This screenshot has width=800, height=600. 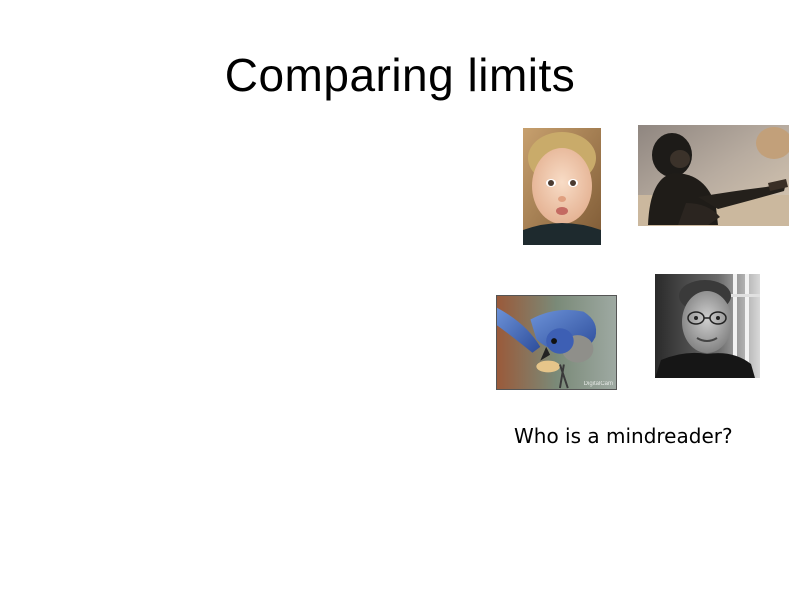 What do you see at coordinates (623, 436) in the screenshot?
I see `mindreader-question: Who is a mindreader?` at bounding box center [623, 436].